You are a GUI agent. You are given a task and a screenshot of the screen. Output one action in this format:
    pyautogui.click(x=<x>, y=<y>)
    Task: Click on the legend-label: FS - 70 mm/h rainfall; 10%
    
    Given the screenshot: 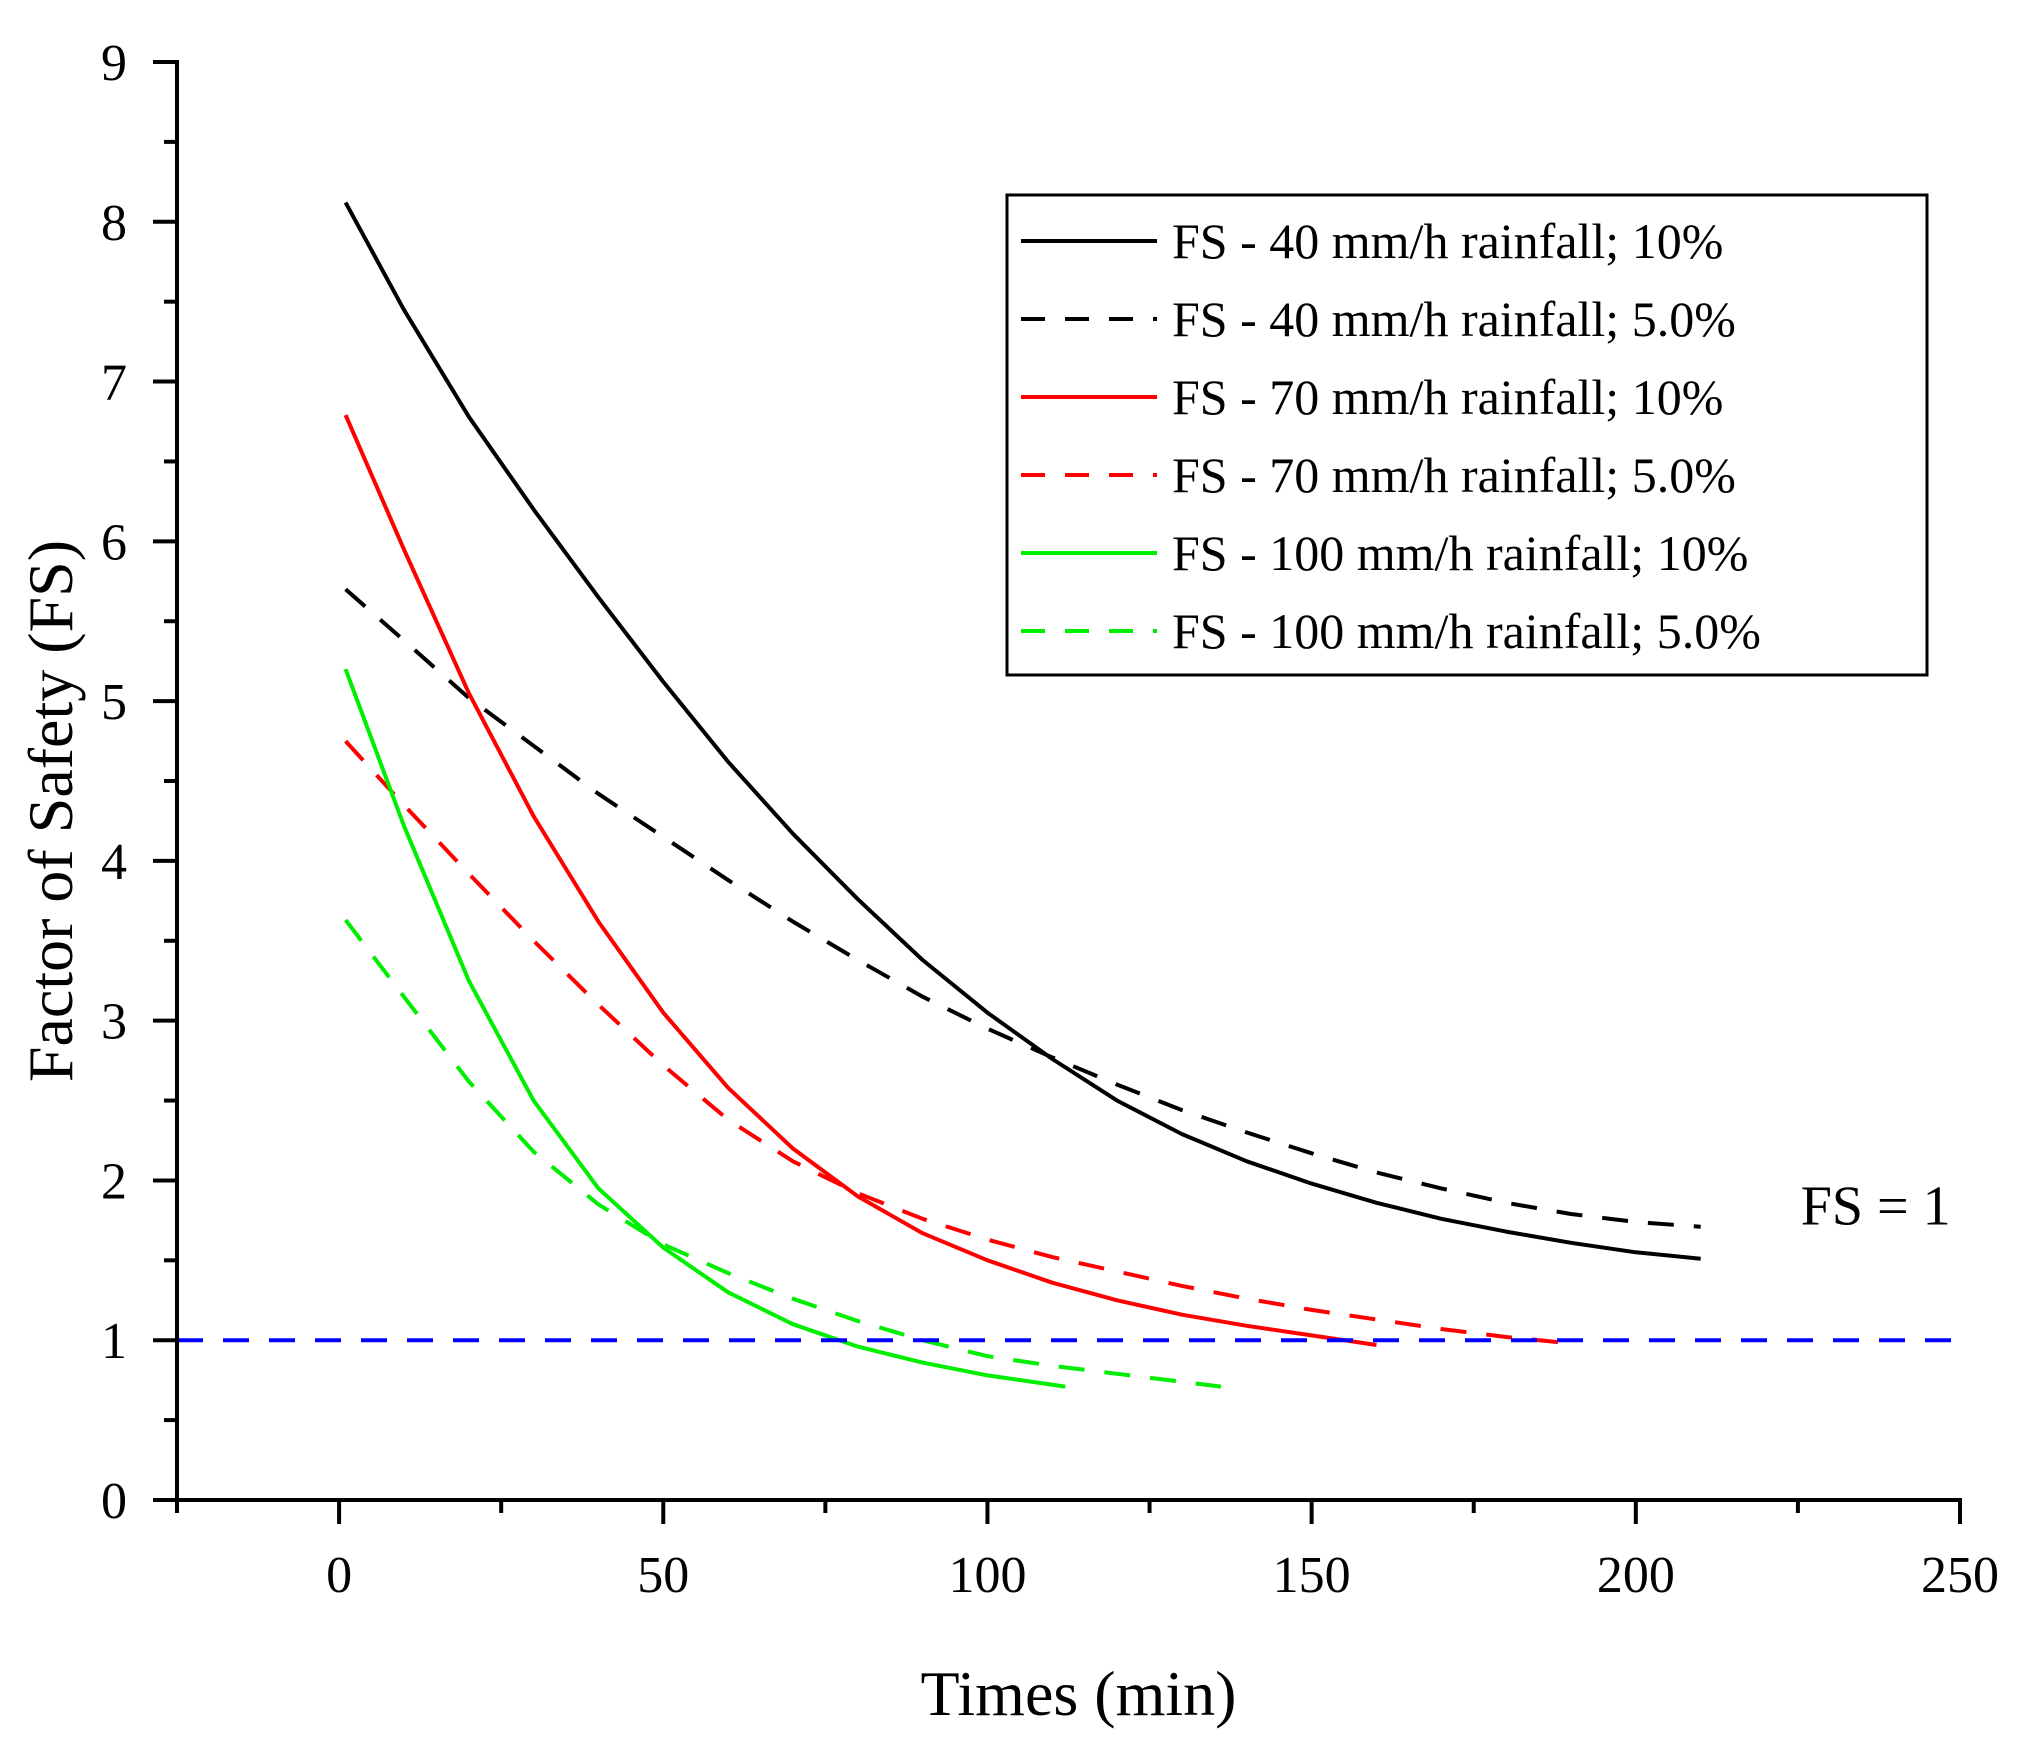 What is the action you would take?
    pyautogui.click(x=1447, y=397)
    